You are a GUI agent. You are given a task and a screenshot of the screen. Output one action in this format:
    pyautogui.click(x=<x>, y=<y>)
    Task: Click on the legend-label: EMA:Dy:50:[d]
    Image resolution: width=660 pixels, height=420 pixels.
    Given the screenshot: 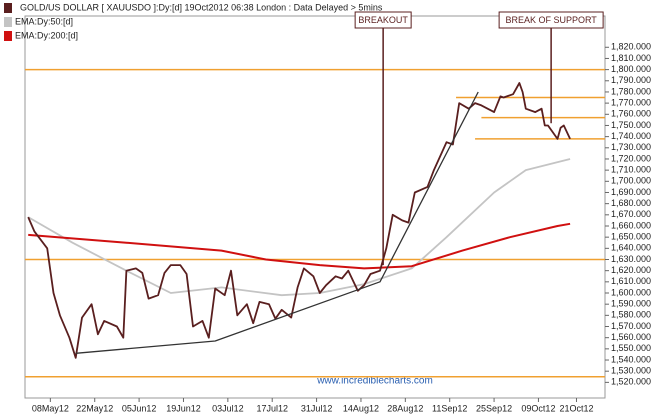 What is the action you would take?
    pyautogui.click(x=44, y=21)
    